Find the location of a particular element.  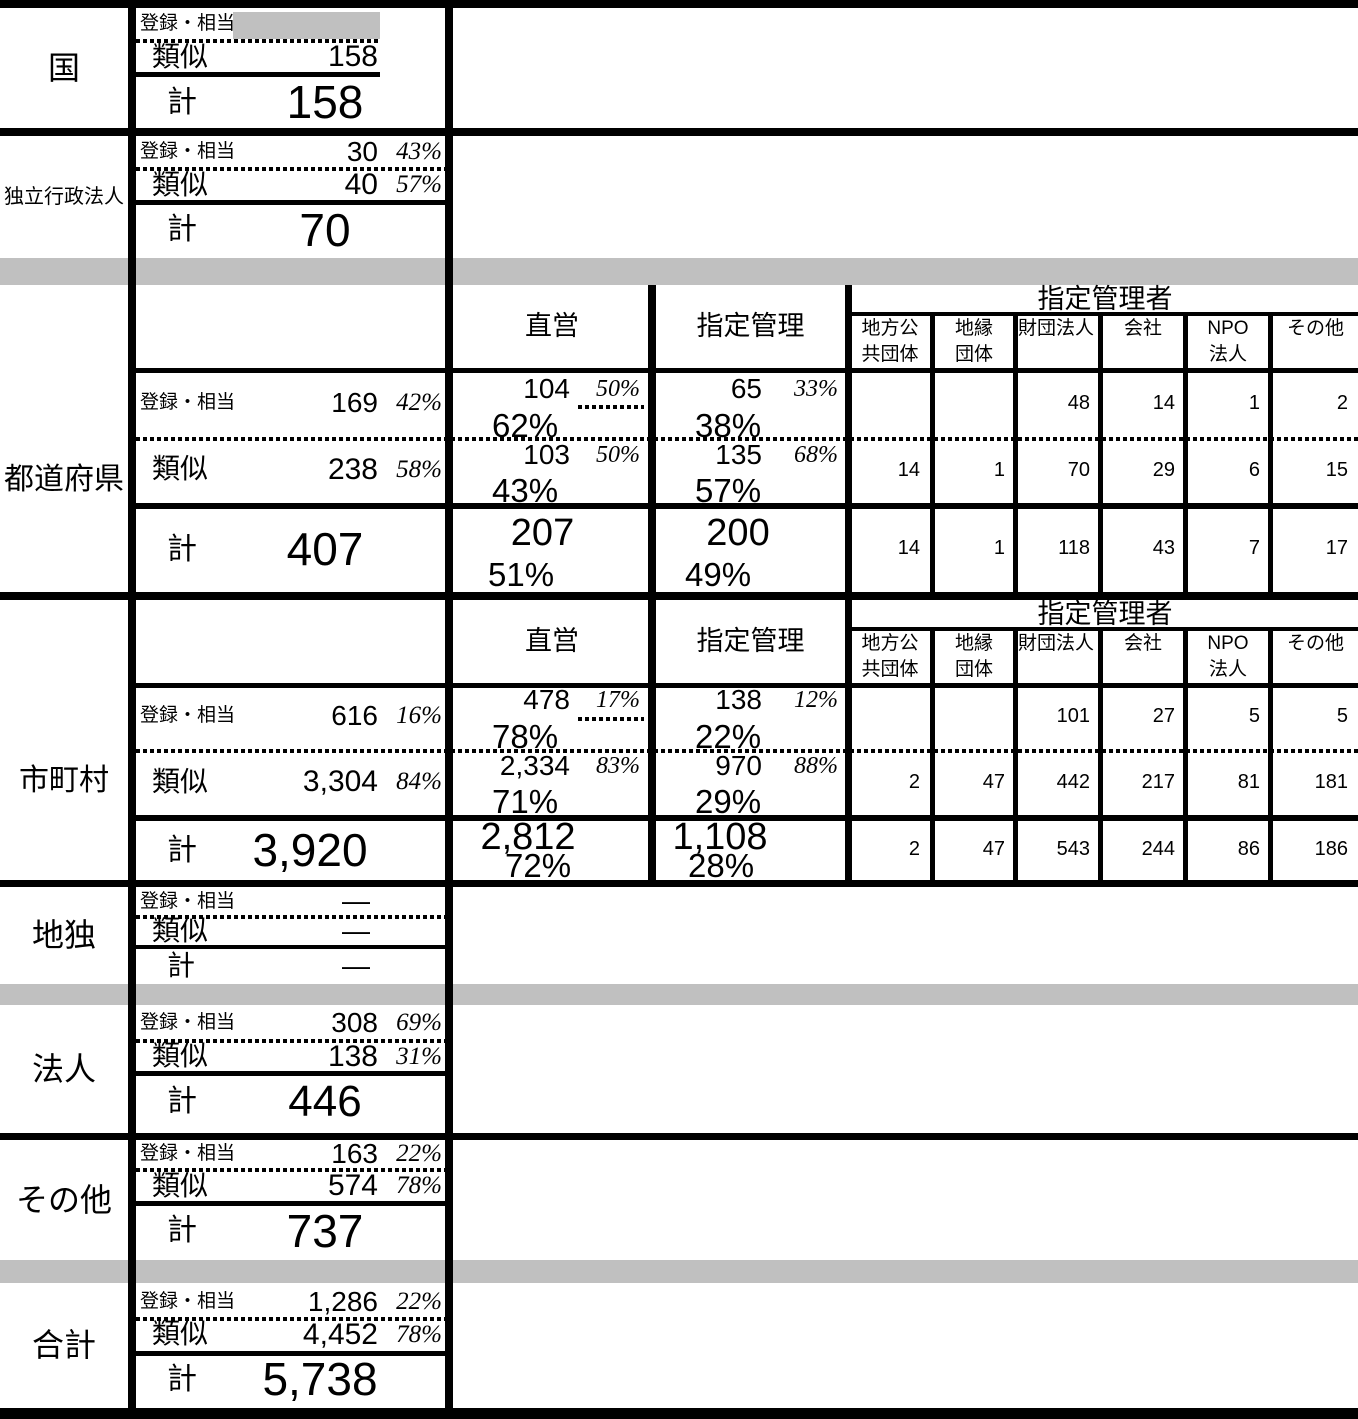

todofuken-chokuei-ruiji-value: 103 is located at coordinates (546, 454).